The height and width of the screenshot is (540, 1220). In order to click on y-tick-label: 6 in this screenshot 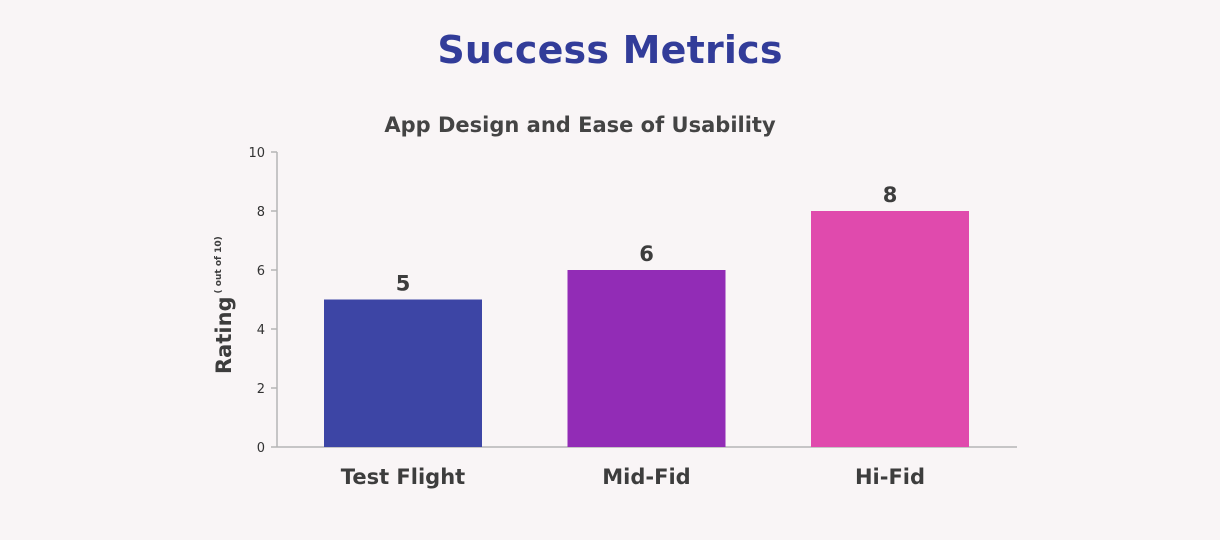, I will do `click(261, 271)`.